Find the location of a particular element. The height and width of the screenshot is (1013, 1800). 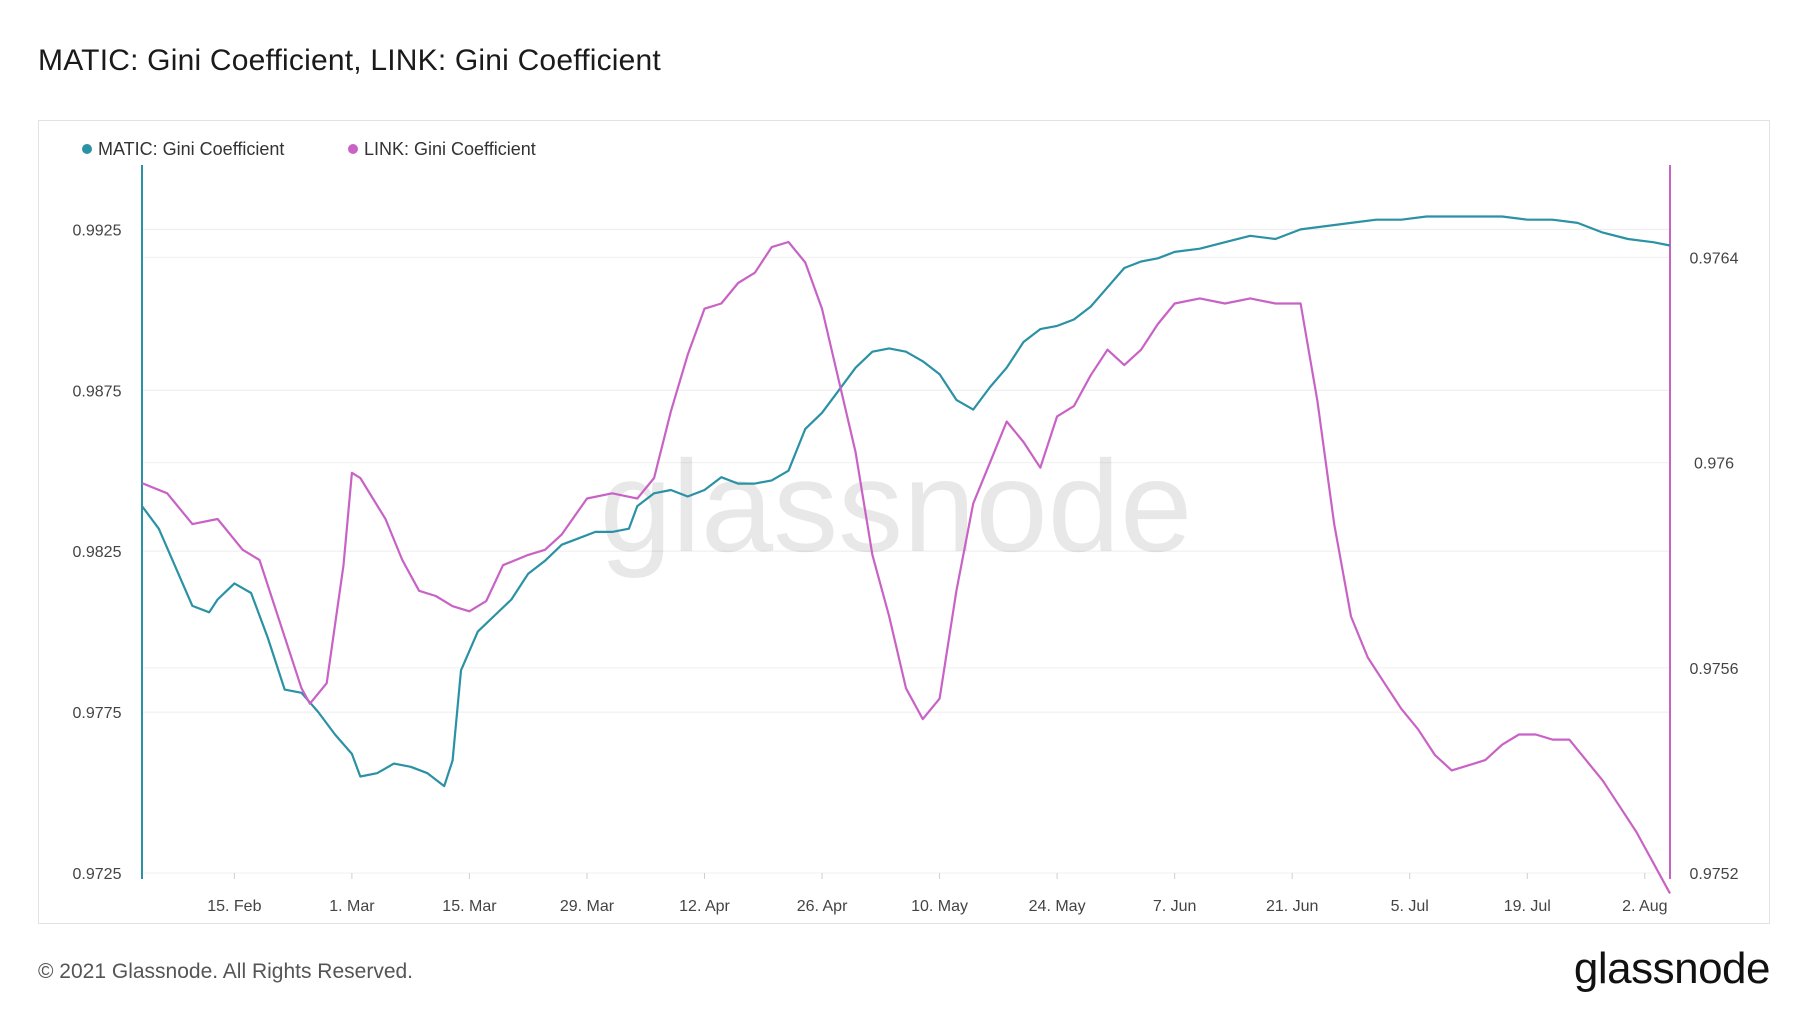

x-tick-label: 15. Mar is located at coordinates (469, 906).